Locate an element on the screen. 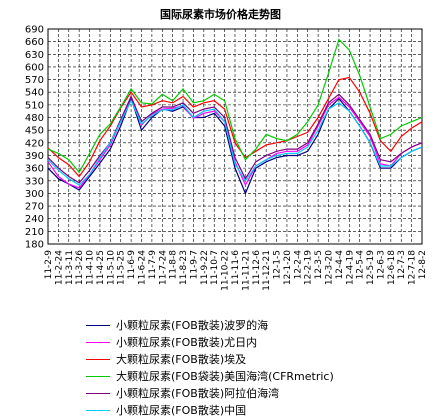 This screenshot has height=419, width=441. legend-label: 小颗粒尿素(FOB散装)波罗的海 is located at coordinates (192, 325).